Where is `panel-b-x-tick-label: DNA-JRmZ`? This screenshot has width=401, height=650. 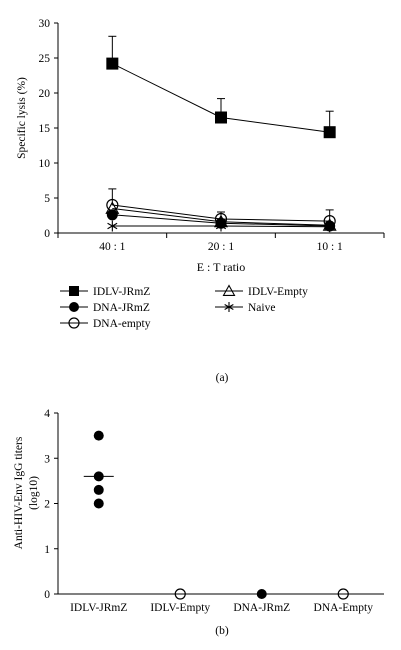 panel-b-x-tick-label: DNA-JRmZ is located at coordinates (261, 608).